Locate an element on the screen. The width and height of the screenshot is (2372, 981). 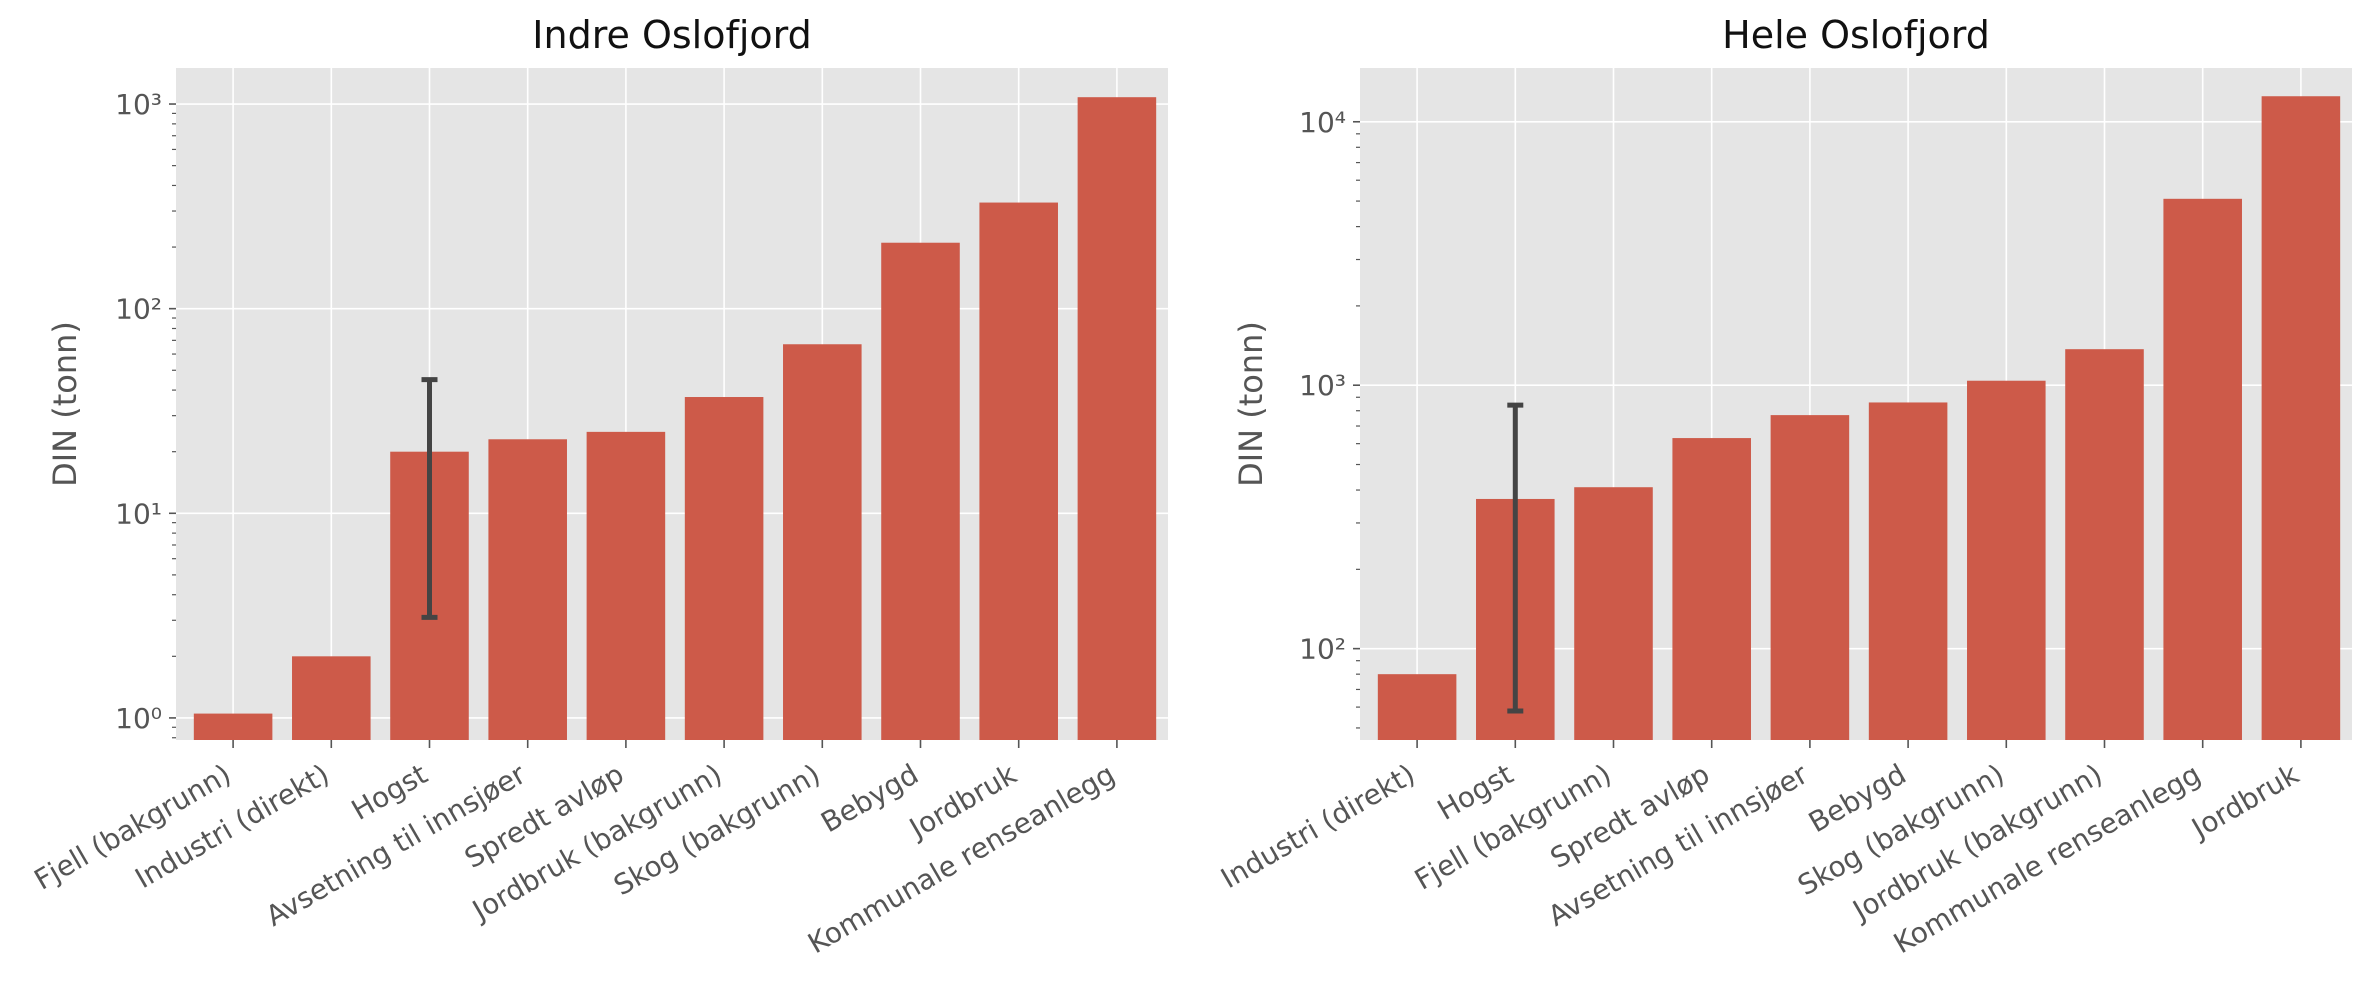
y-tick-label: 10⁴ is located at coordinates (1322, 122).